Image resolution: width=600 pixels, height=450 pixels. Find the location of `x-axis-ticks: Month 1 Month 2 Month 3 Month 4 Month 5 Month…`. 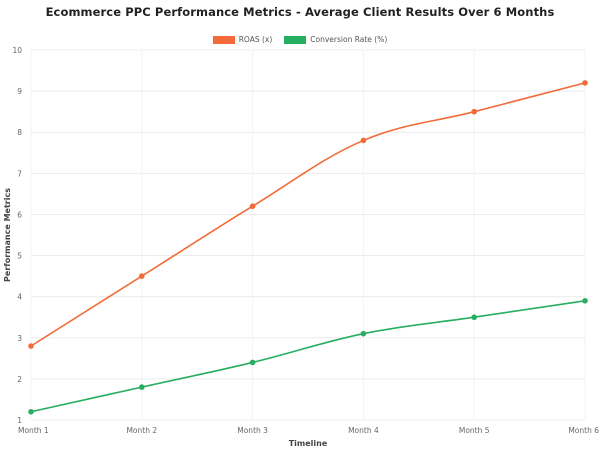

x-axis-ticks: Month 1 Month 2 Month 3 Month 4 Month 5 Month… is located at coordinates (308, 430).